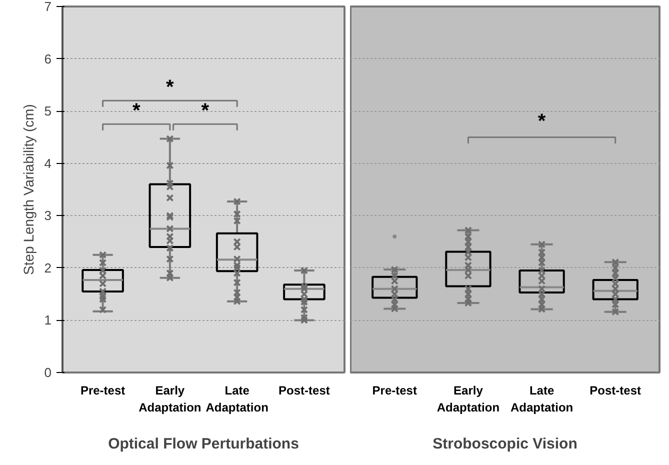  What do you see at coordinates (48, 111) in the screenshot?
I see `y-tick-label: 5` at bounding box center [48, 111].